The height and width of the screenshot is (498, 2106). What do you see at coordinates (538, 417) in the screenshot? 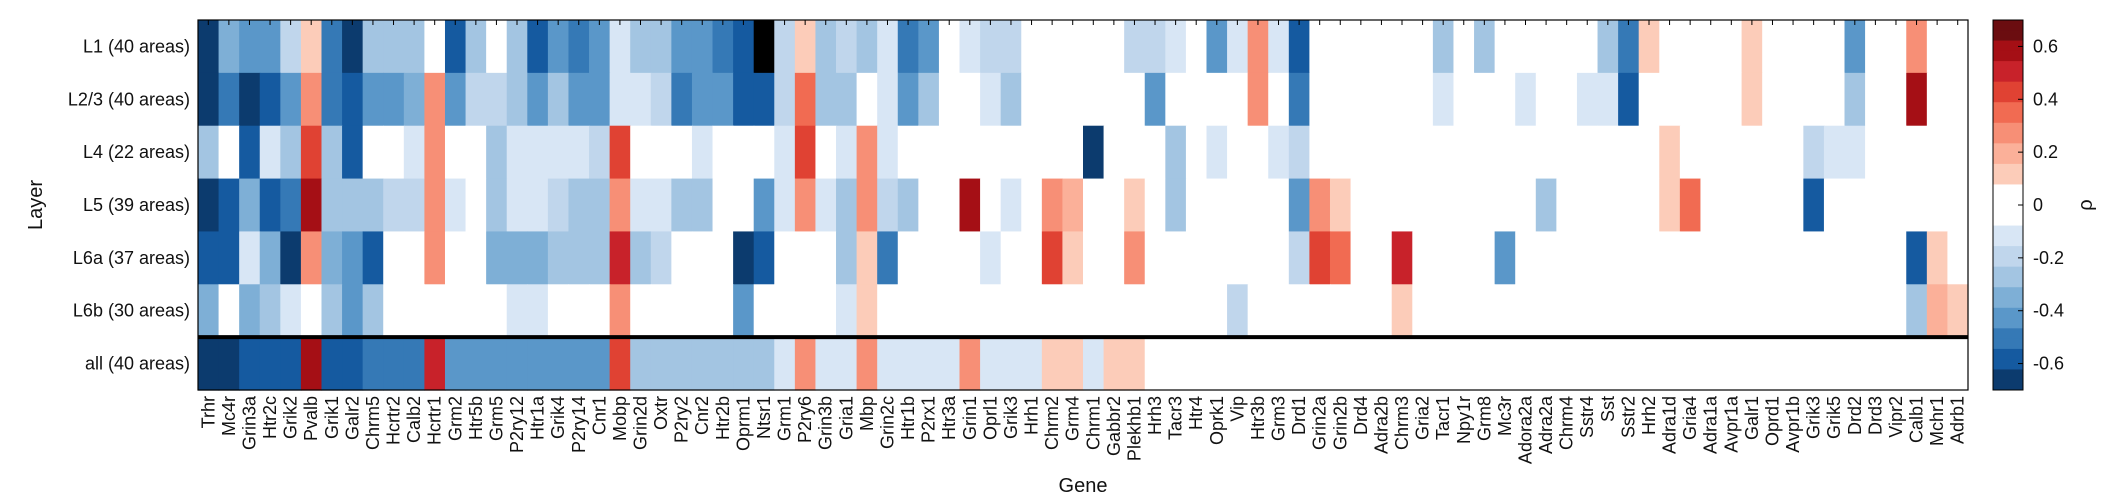
I see `x-tick-label: Htr1a` at bounding box center [538, 417].